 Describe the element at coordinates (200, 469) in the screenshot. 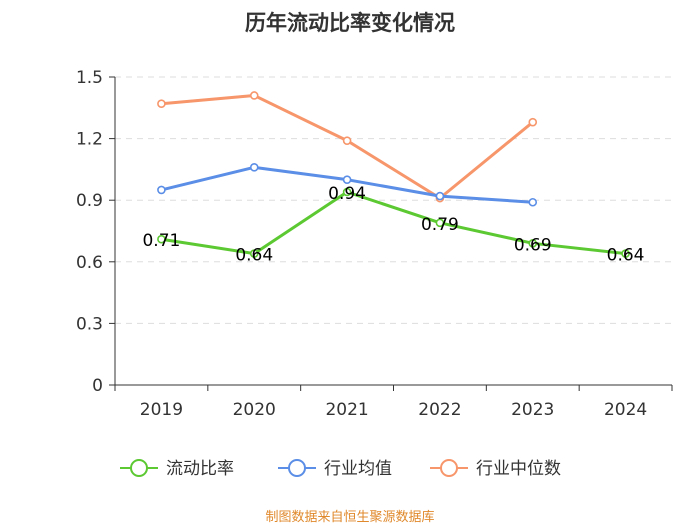

I see `legend-label: 流动比率` at that location.